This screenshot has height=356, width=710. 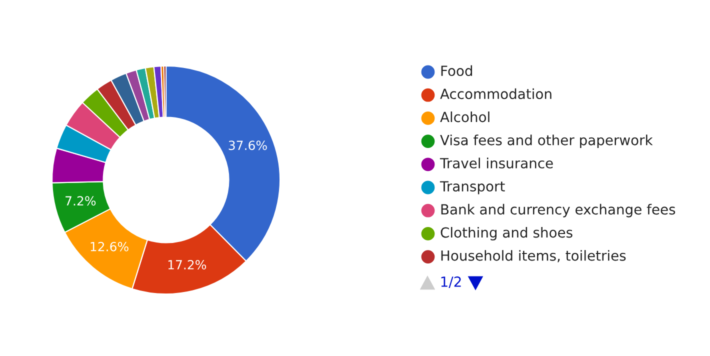 What do you see at coordinates (81, 201) in the screenshot?
I see `data-label: 7.2%` at bounding box center [81, 201].